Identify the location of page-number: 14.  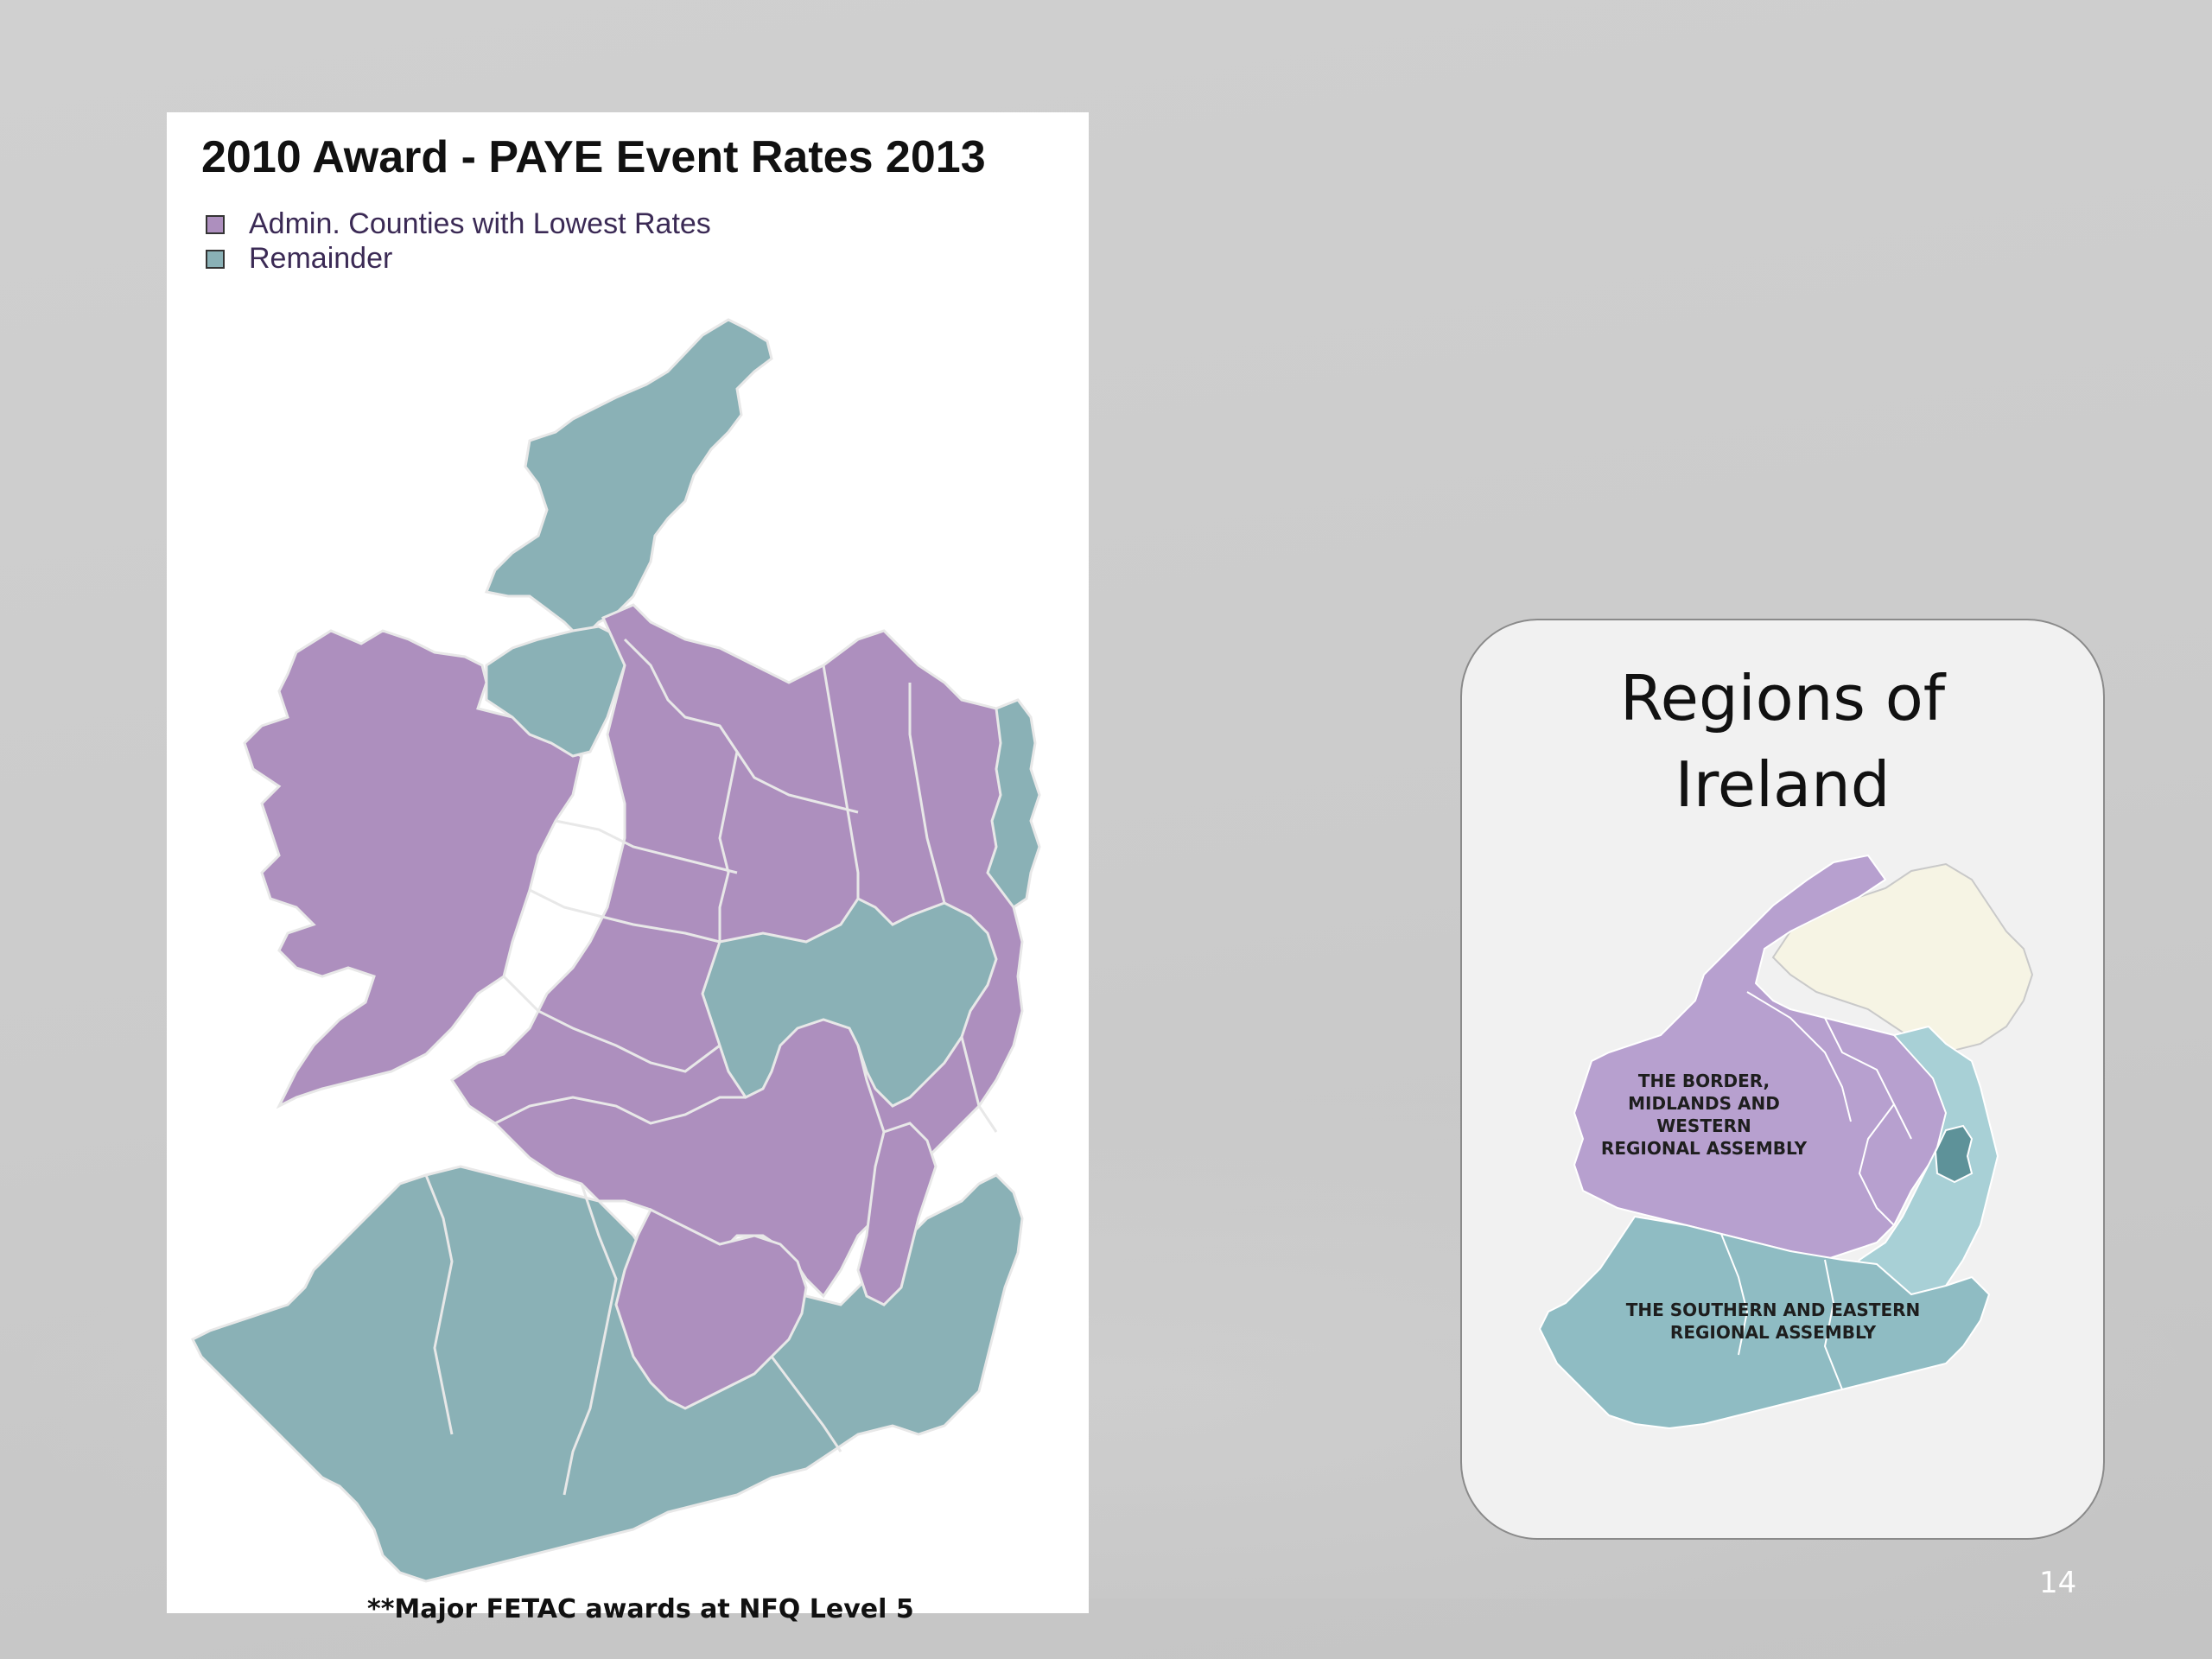
(2058, 1583).